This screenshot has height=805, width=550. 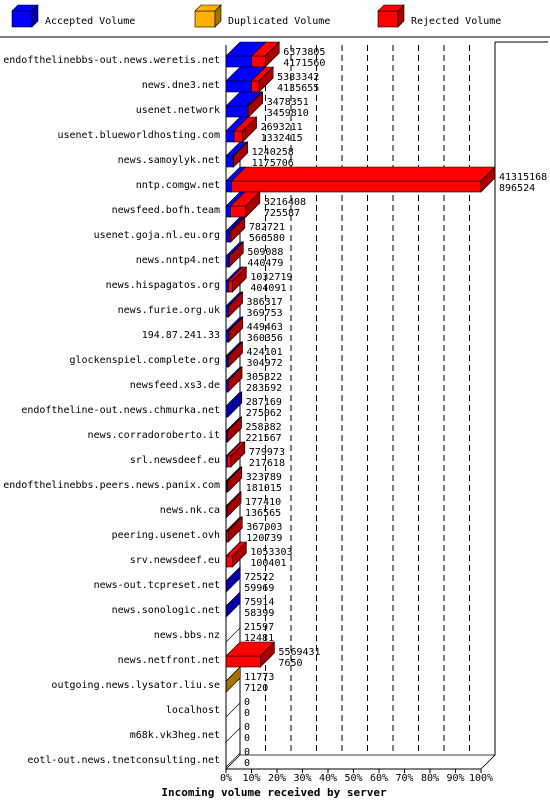 I want to click on accepted-volume-label: 3459810, so click(x=288, y=113).